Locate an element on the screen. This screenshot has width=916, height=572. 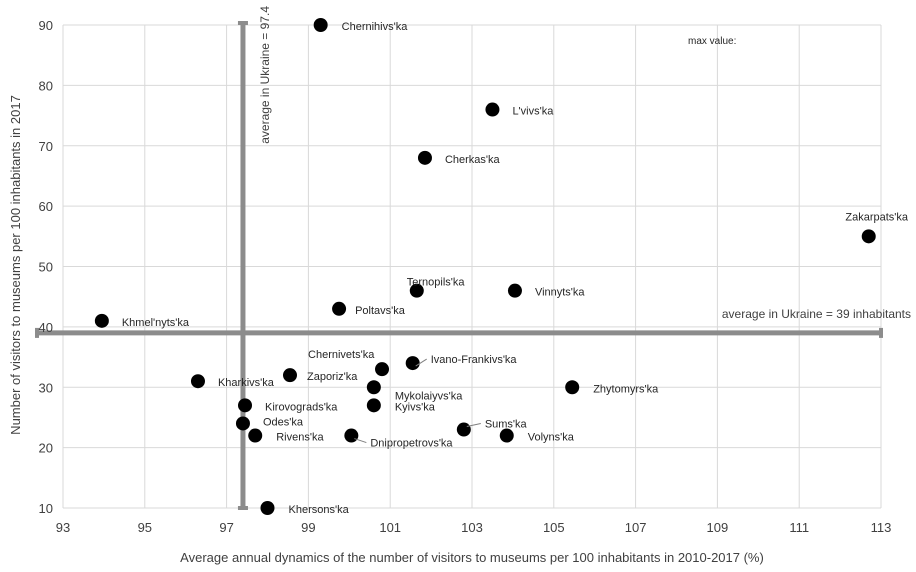
vertical-average-cap-bottom is located at coordinates (242, 508).